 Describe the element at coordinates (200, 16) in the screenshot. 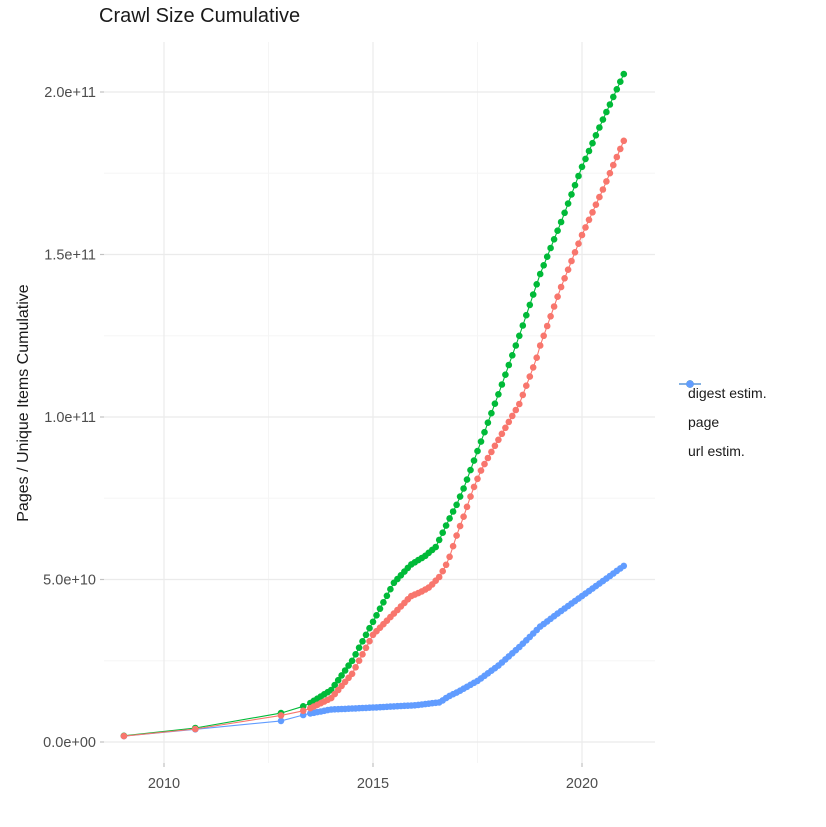

I see `chart-title: Crawl Size Cumulative` at that location.